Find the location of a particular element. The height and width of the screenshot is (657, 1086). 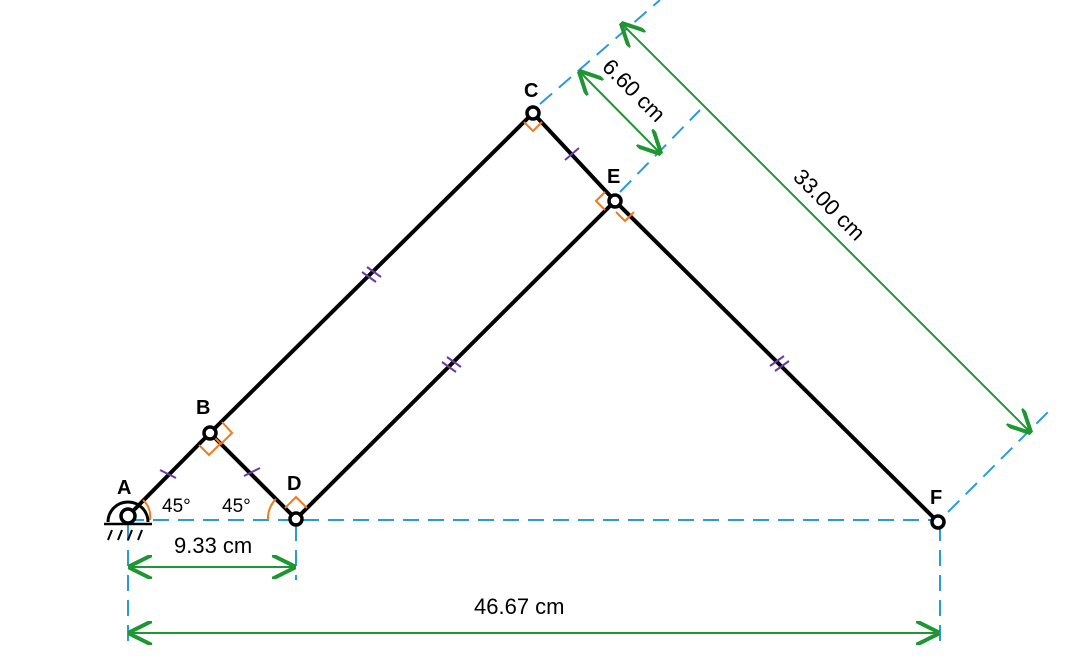

link-BD is located at coordinates (253, 476).